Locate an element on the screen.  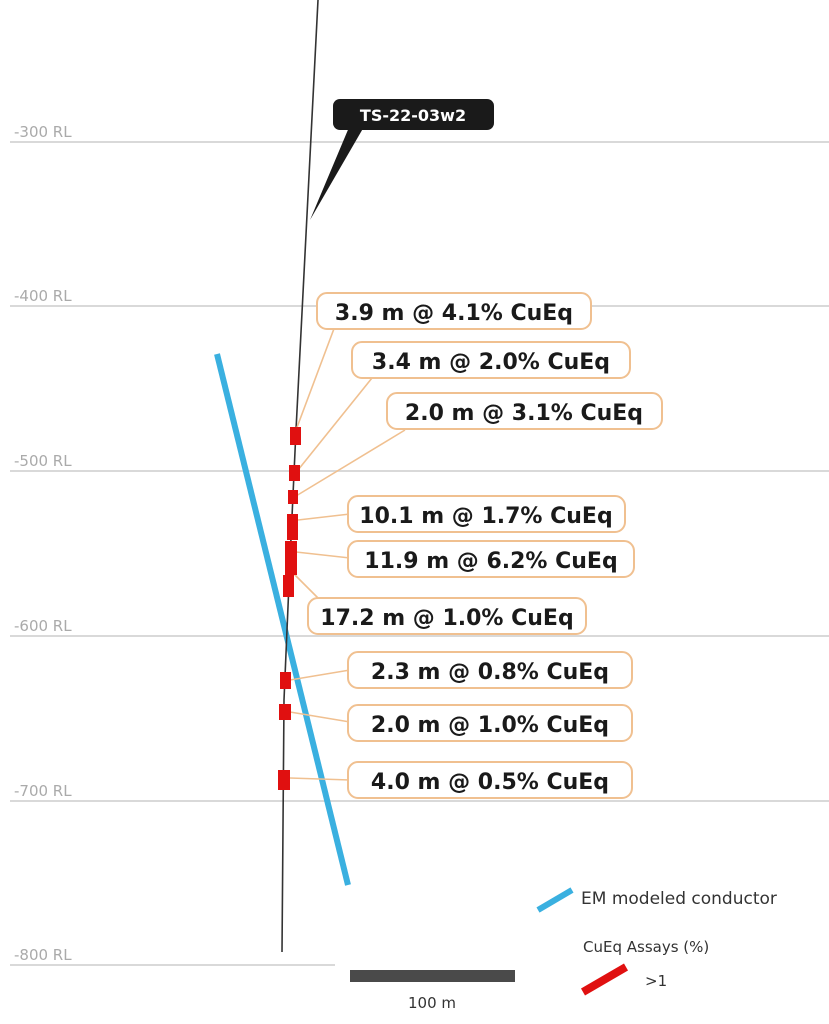
intercept-callout: 2.0 m @ 3.1% CuEq is located at coordinates (524, 411).